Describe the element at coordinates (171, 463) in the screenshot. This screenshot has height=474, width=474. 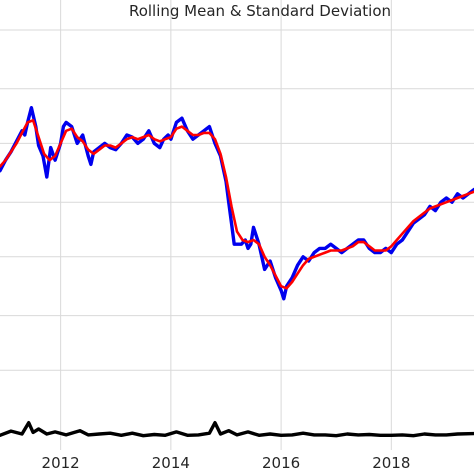
I see `x-tick-label-2014: 2014` at that location.